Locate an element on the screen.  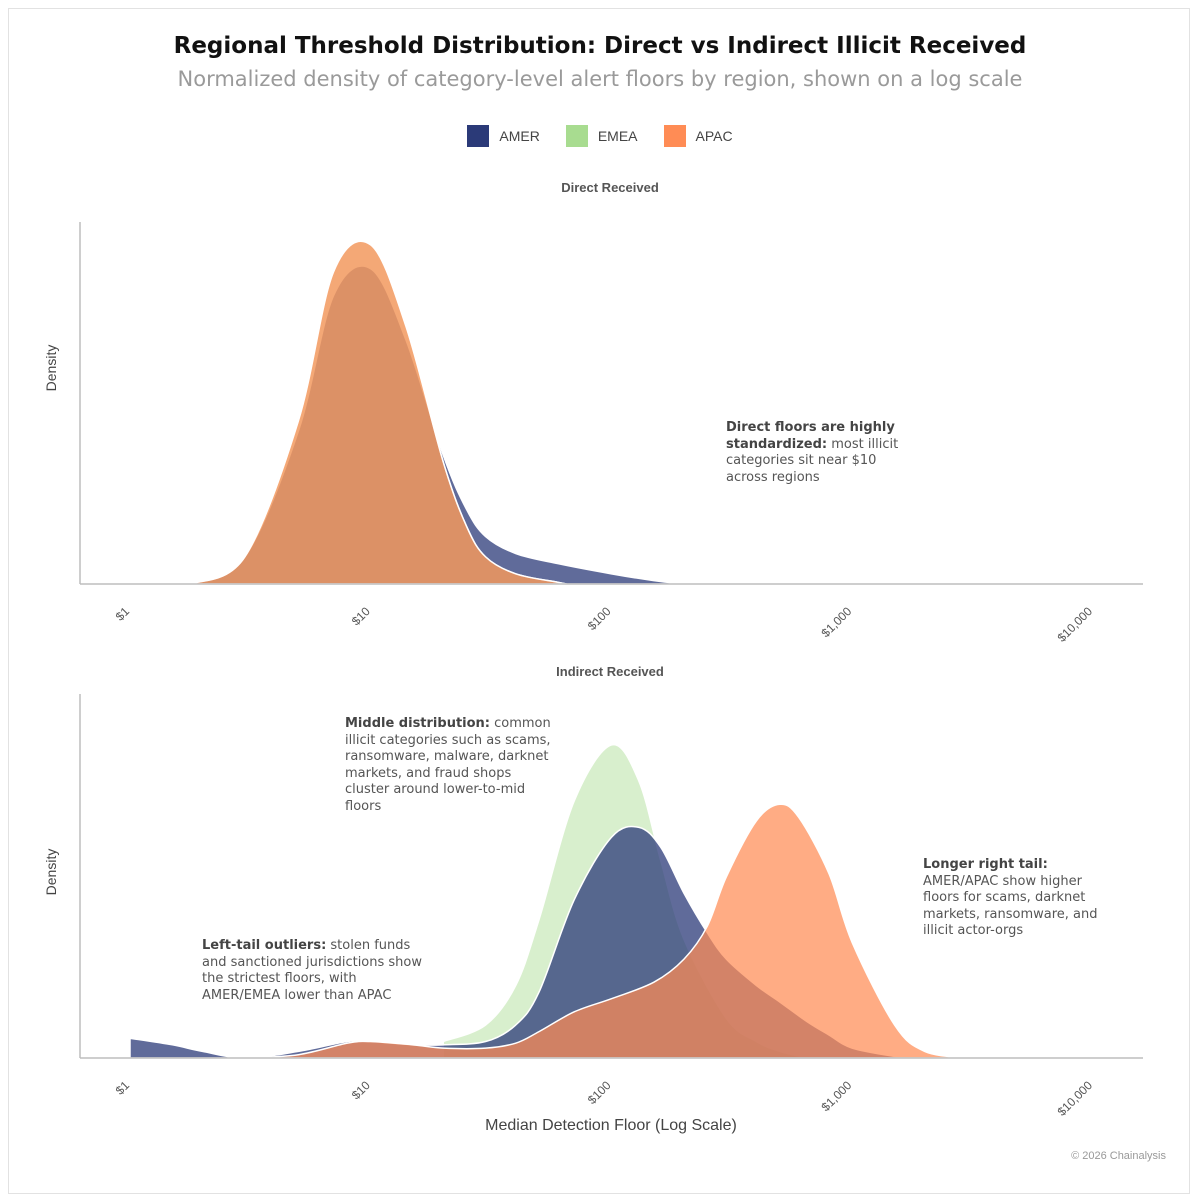
legend-item-apac: APAC is located at coordinates (698, 136).